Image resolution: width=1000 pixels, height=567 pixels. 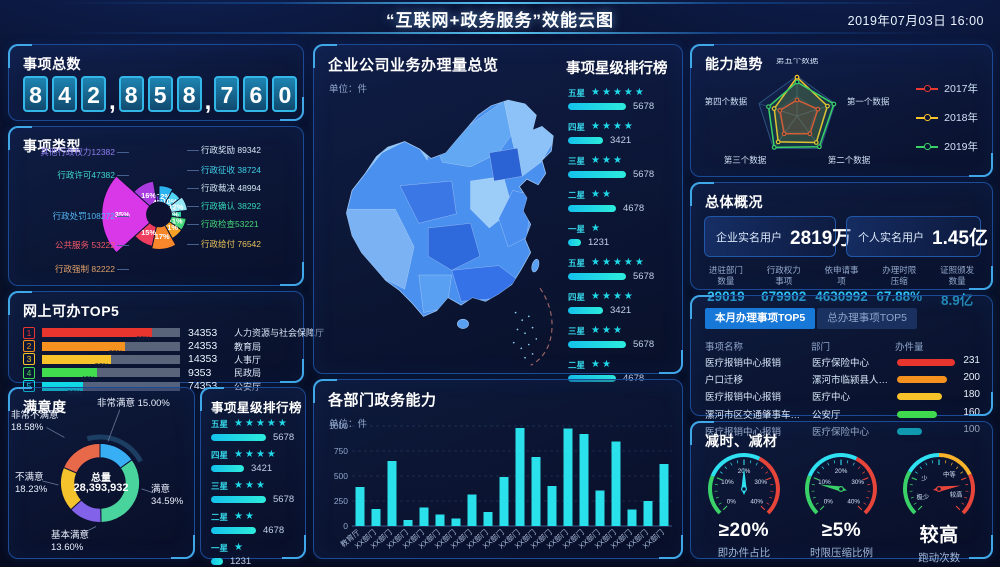 I want to click on svg-text: 750, so click(x=341, y=451).